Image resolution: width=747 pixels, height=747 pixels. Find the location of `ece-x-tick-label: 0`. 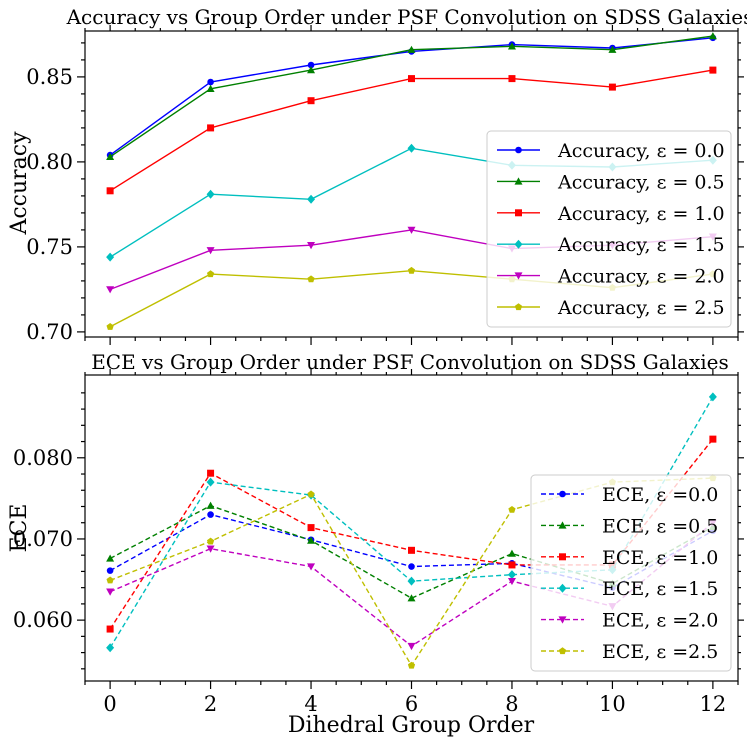

ece-x-tick-label: 0 is located at coordinates (109, 704).